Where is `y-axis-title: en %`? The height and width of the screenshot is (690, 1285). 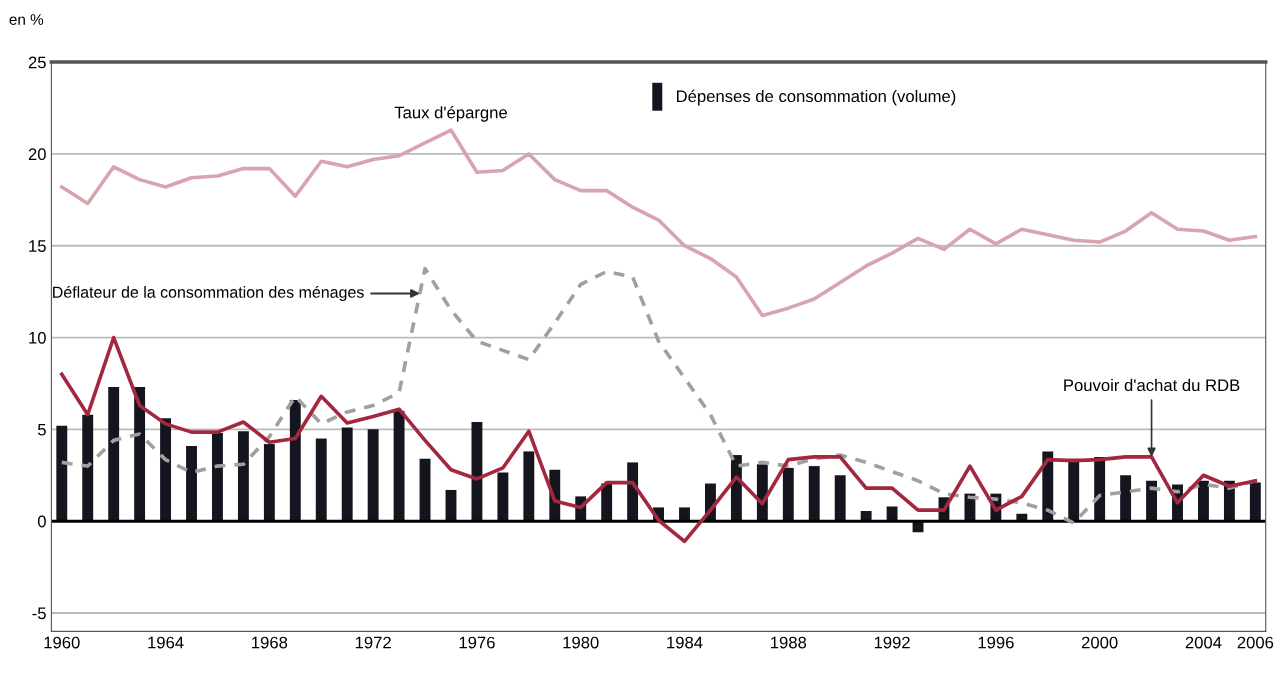 y-axis-title: en % is located at coordinates (26, 19).